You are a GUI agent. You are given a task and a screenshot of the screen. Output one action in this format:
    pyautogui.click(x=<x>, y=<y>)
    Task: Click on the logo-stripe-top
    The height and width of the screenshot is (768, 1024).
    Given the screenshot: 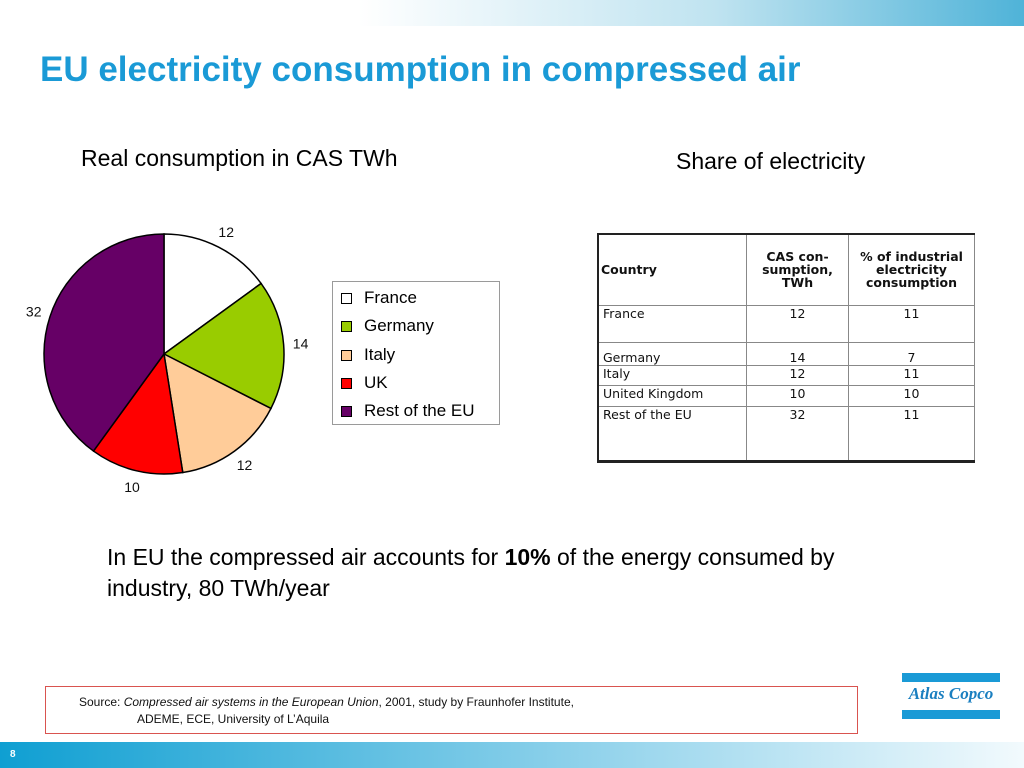 What is the action you would take?
    pyautogui.click(x=951, y=677)
    